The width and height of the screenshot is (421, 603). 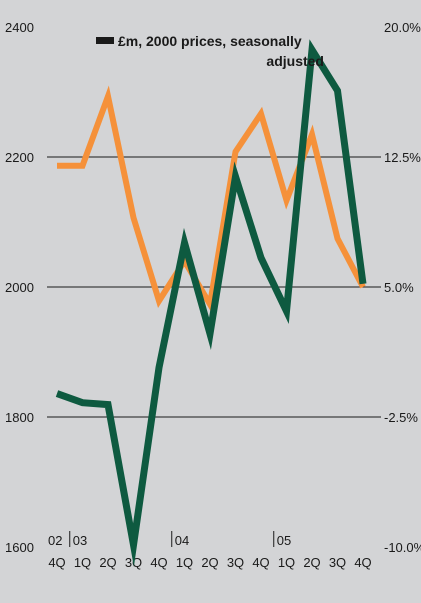 What do you see at coordinates (284, 540) in the screenshot?
I see `year-label: 05` at bounding box center [284, 540].